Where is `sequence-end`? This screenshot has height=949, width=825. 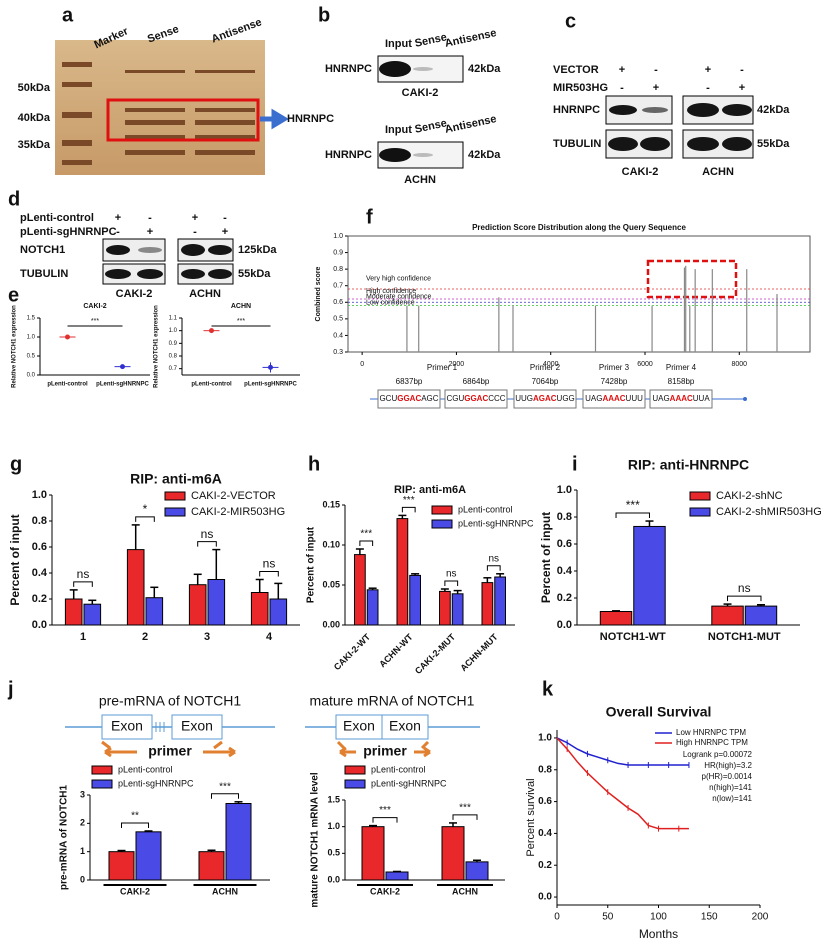 sequence-end is located at coordinates (745, 399).